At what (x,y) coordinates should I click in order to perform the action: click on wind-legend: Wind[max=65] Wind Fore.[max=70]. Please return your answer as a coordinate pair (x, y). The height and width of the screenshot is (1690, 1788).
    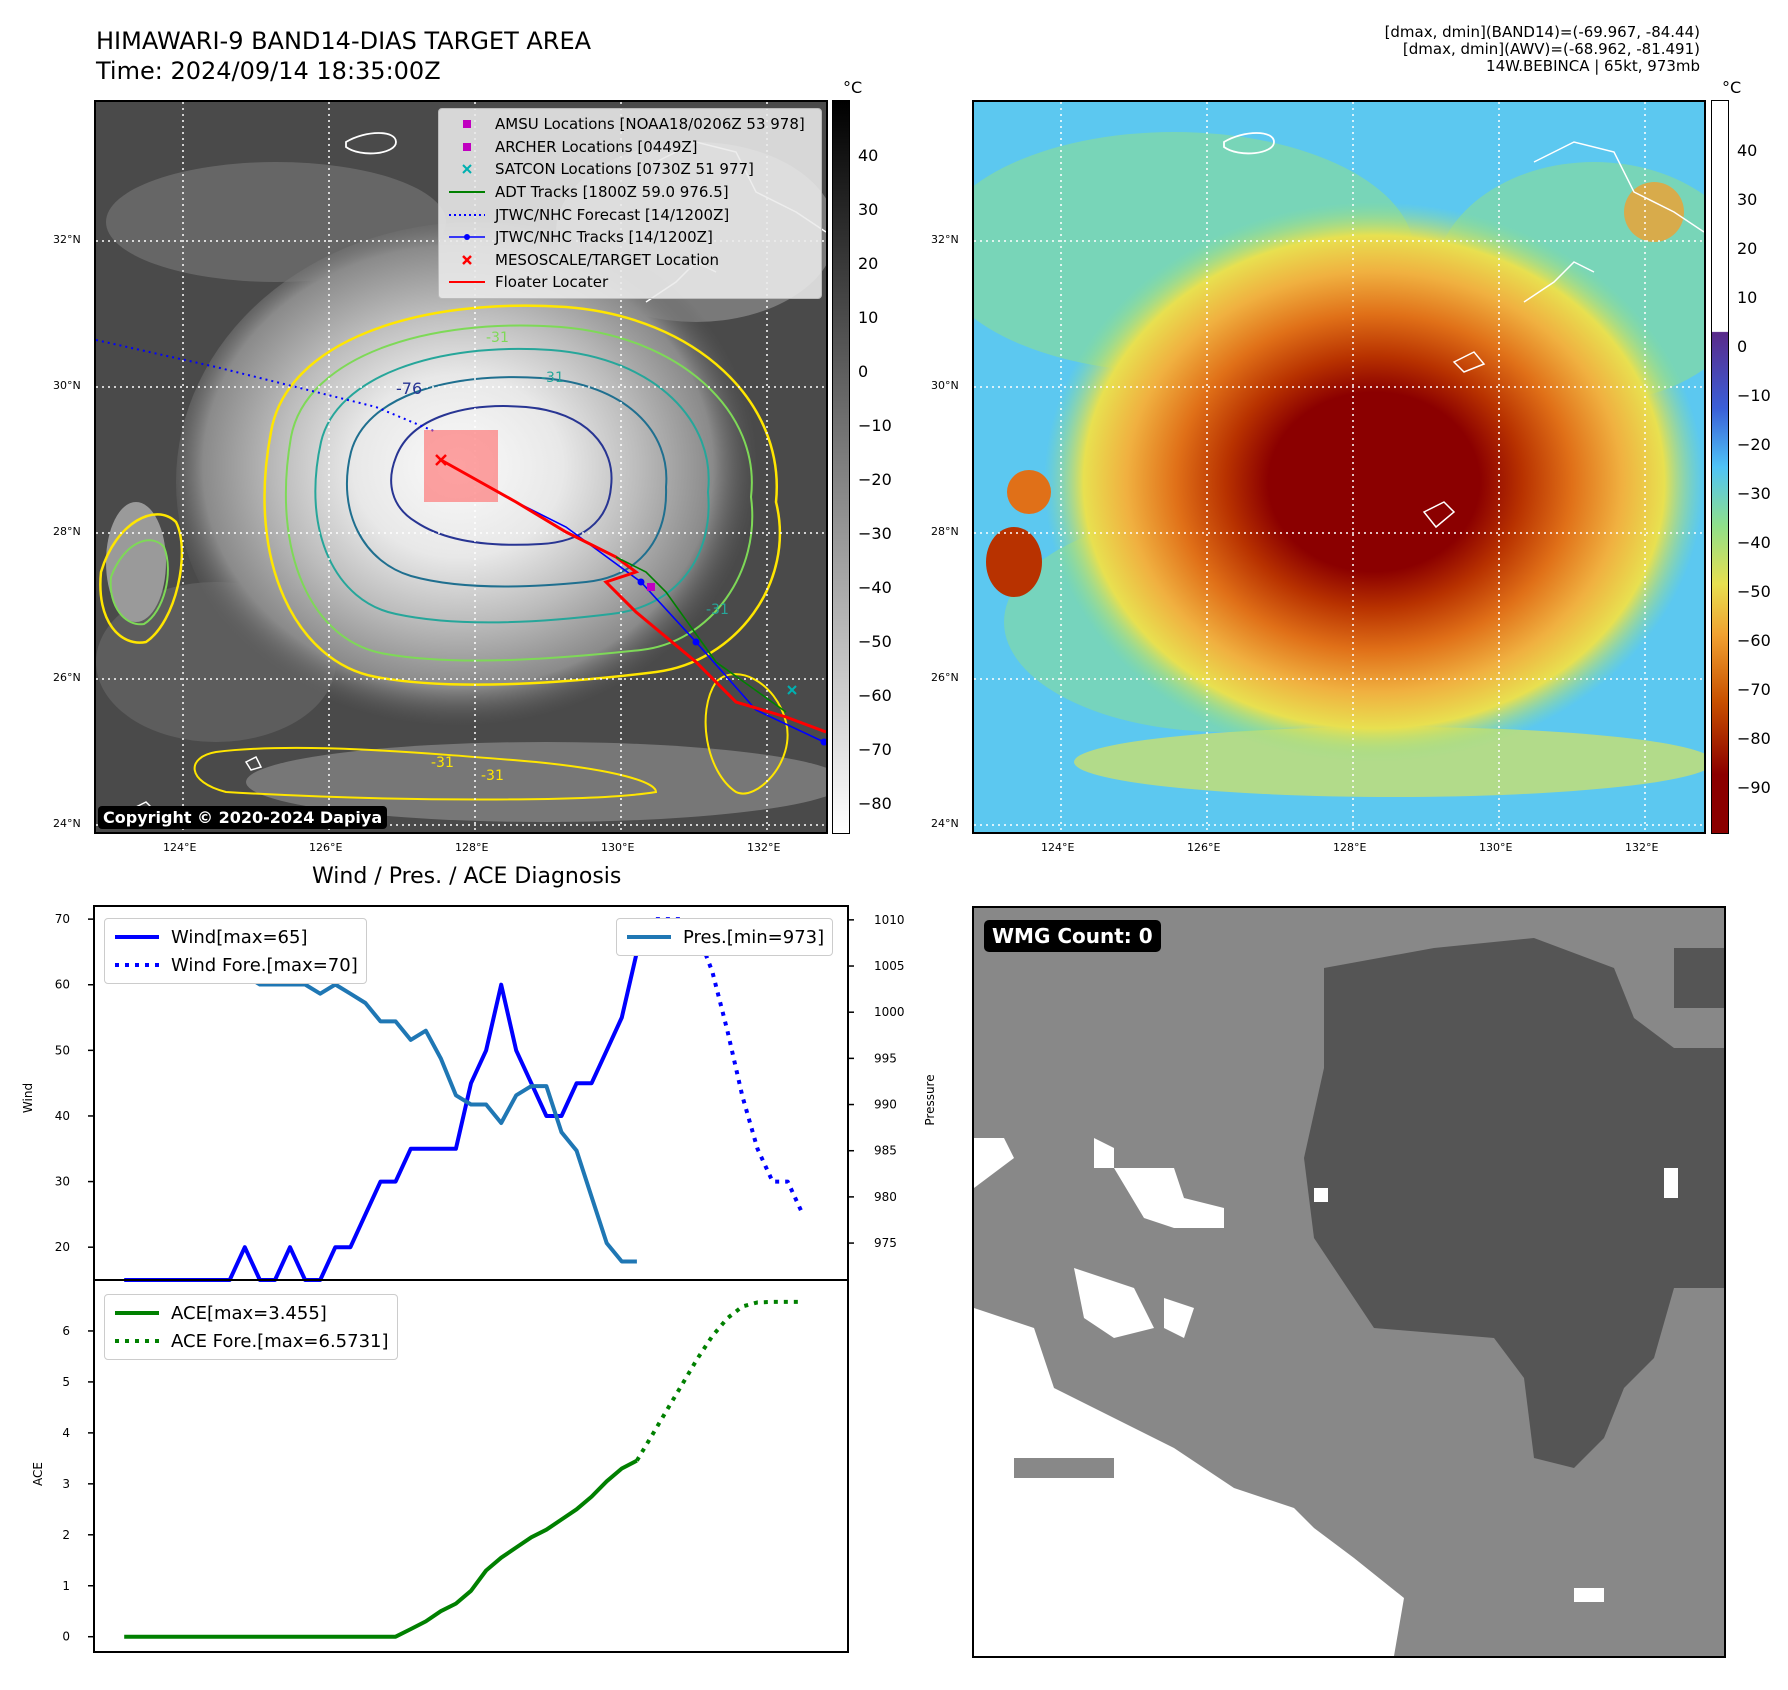
    Looking at the image, I should click on (235, 951).